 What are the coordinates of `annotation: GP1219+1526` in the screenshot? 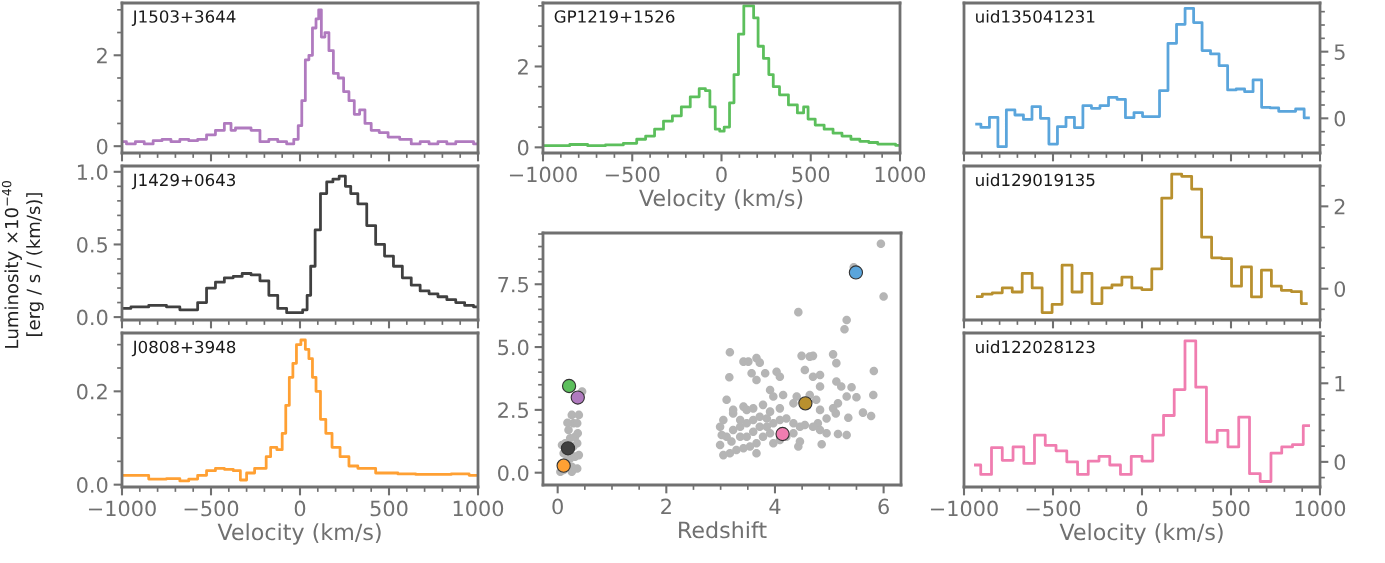 It's located at (614, 16).